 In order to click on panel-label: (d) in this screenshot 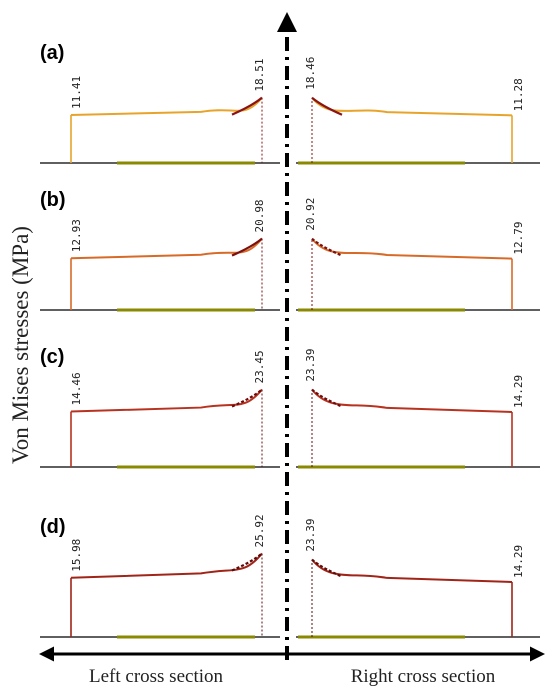, I will do `click(53, 527)`.